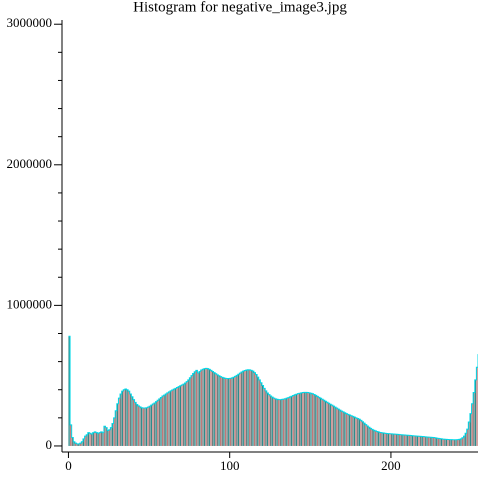  Describe the element at coordinates (68, 465) in the screenshot. I see `x-tick-label: 0` at that location.